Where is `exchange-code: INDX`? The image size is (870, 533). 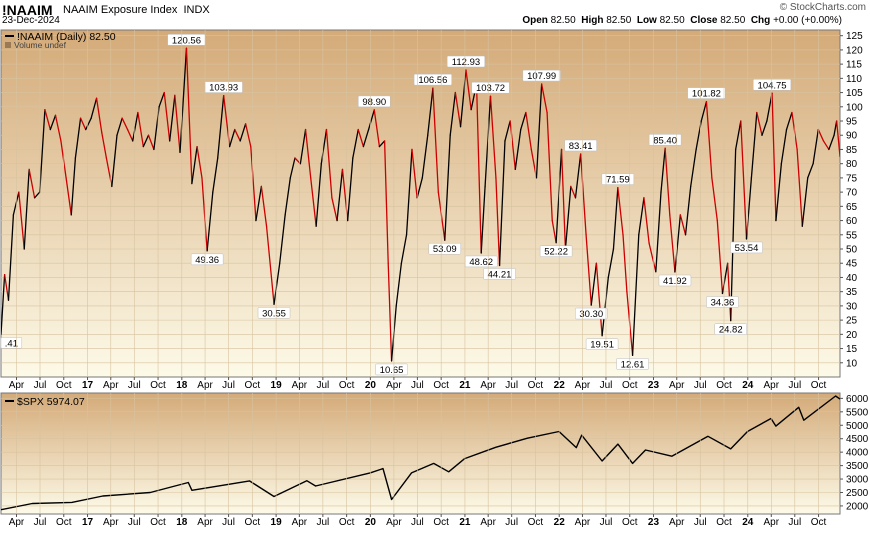
exchange-code: INDX is located at coordinates (196, 10).